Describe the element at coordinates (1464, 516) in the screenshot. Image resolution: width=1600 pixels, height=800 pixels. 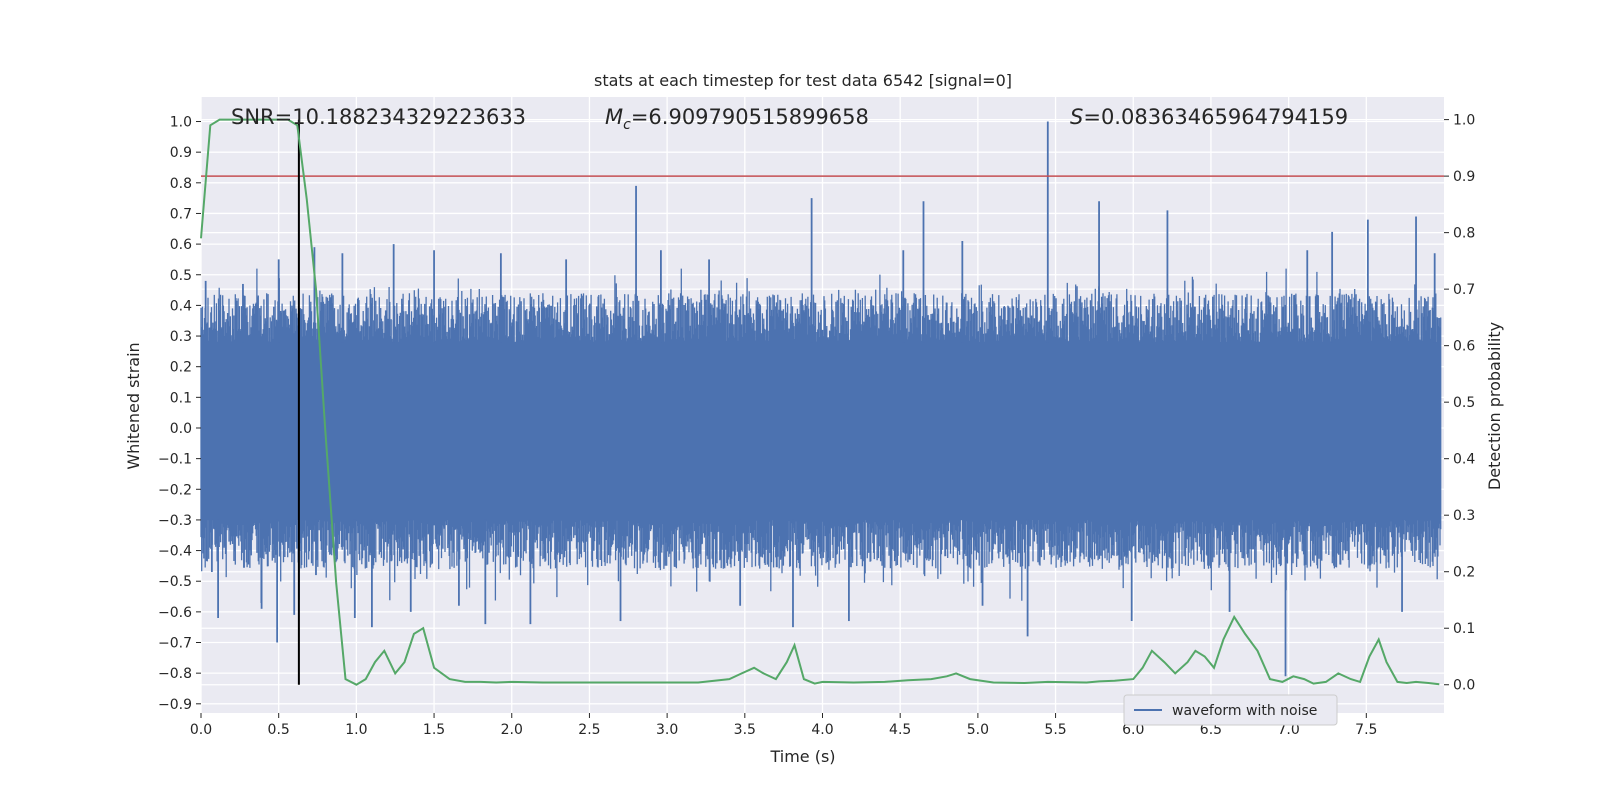
I see `y-right-tick-label: 0.3` at that location.